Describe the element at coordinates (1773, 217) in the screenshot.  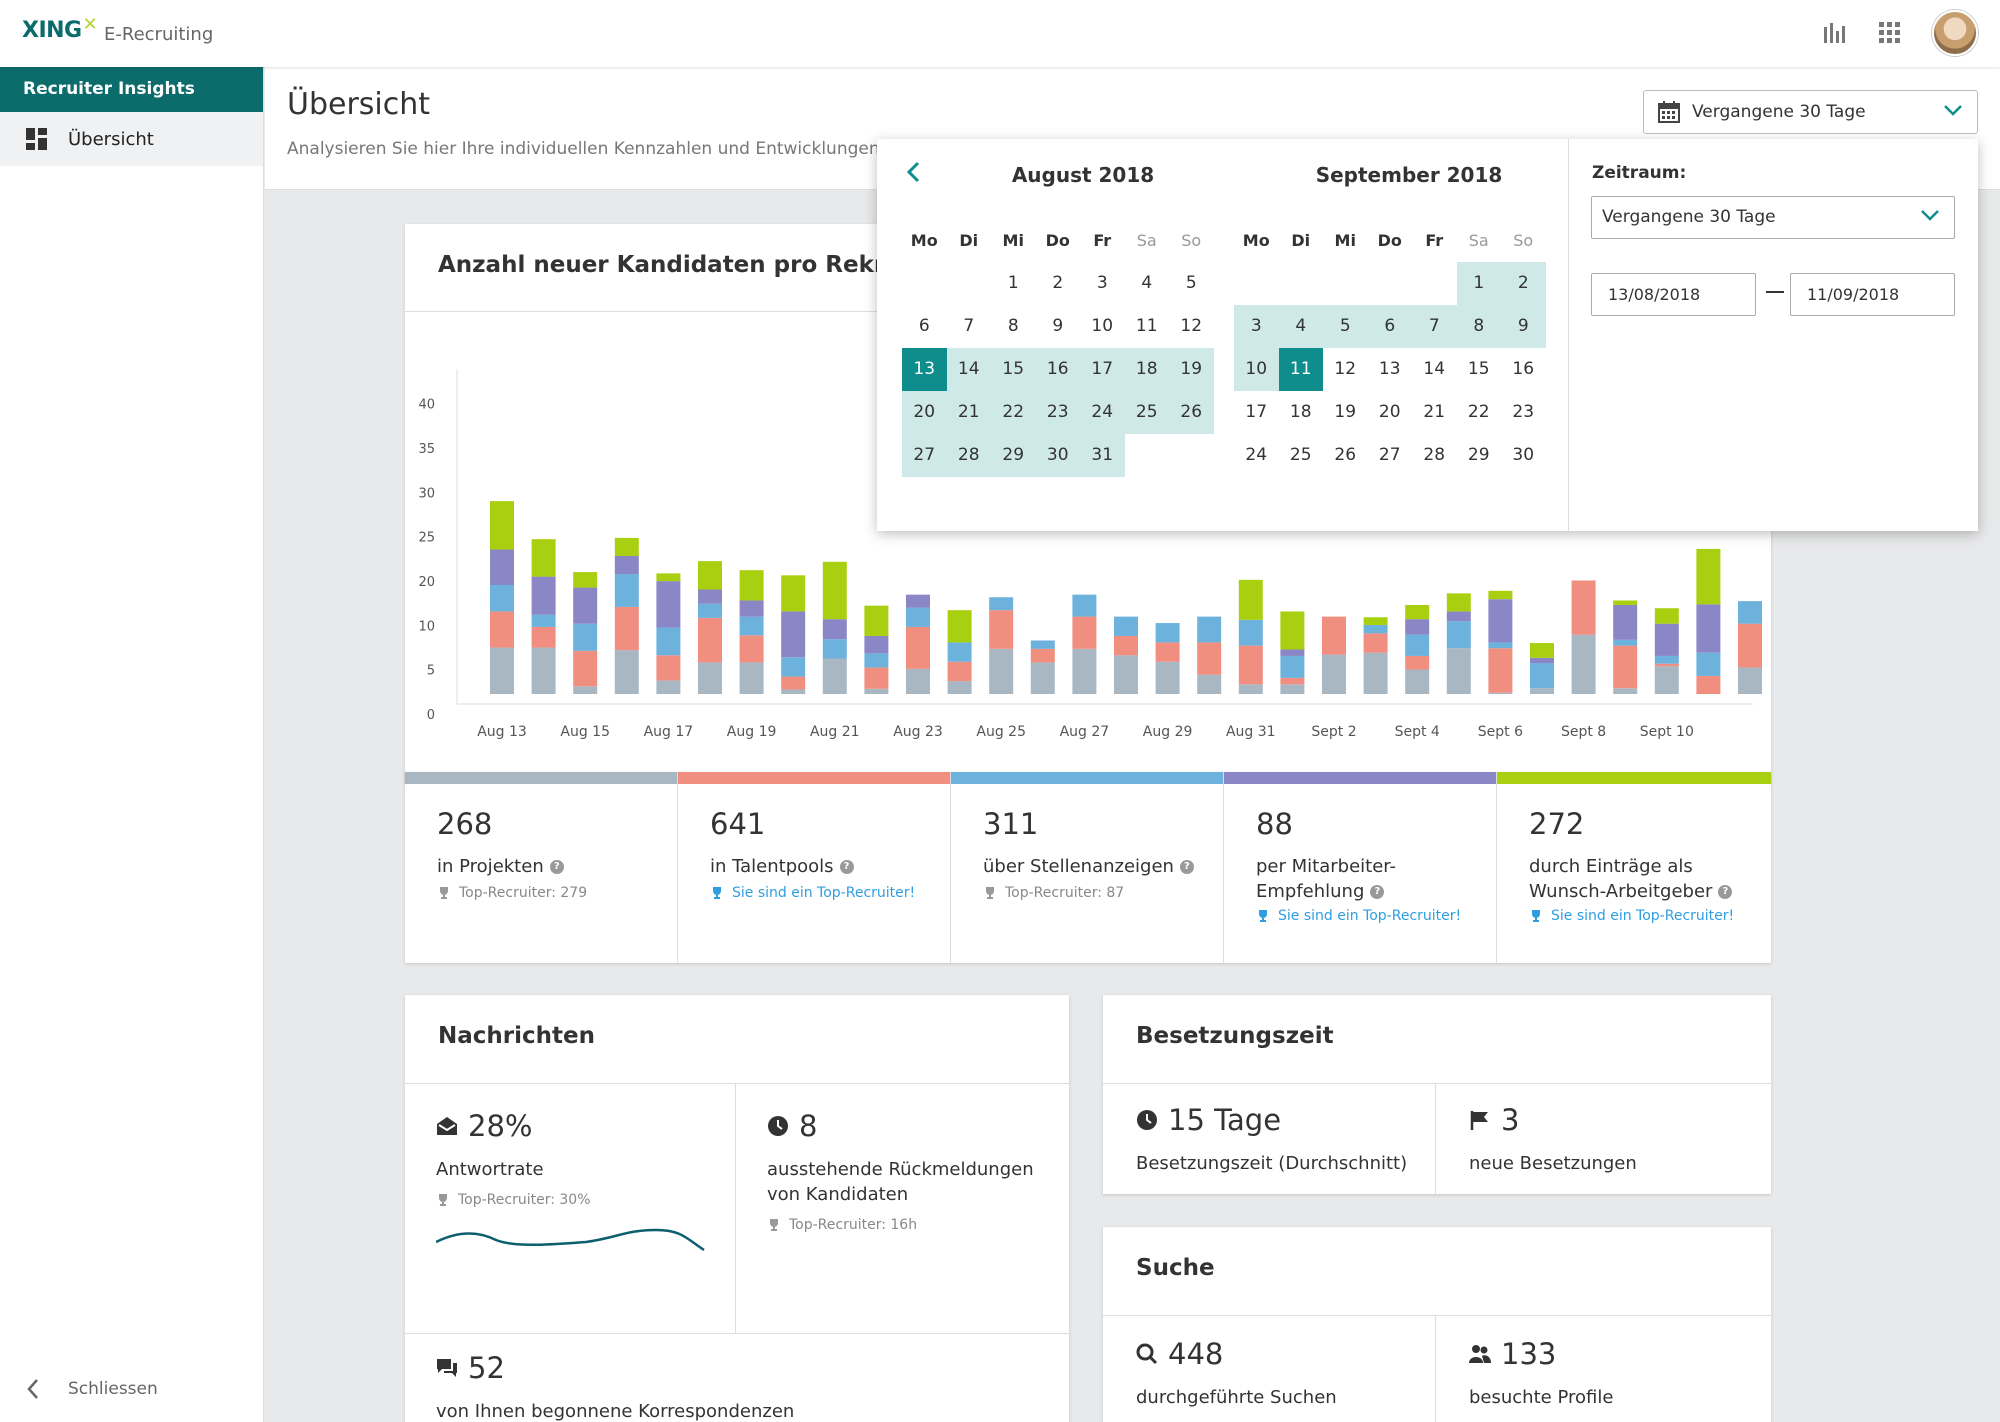
I see `zeitraum-select: Vergangene 30 Tage` at that location.